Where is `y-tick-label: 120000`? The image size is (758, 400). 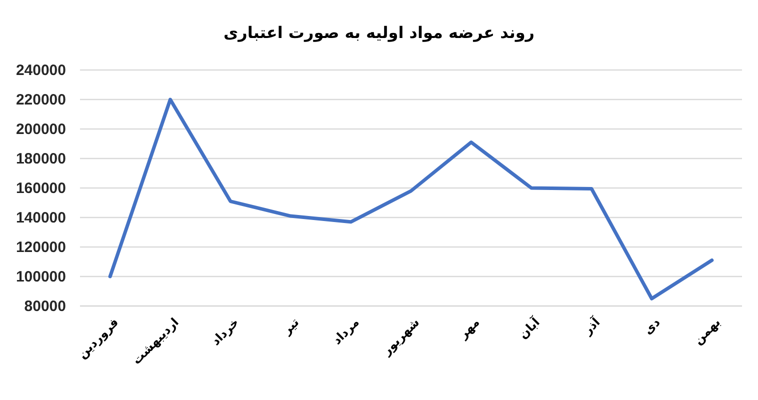 y-tick-label: 120000 is located at coordinates (41, 247).